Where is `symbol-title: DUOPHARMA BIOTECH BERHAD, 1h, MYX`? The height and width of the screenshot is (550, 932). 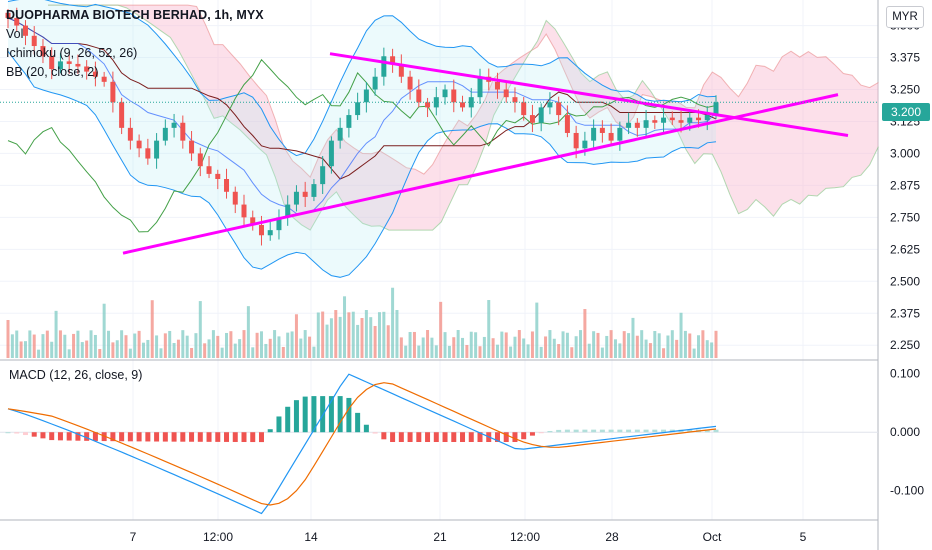
symbol-title: DUOPHARMA BIOTECH BERHAD, 1h, MYX is located at coordinates (135, 15).